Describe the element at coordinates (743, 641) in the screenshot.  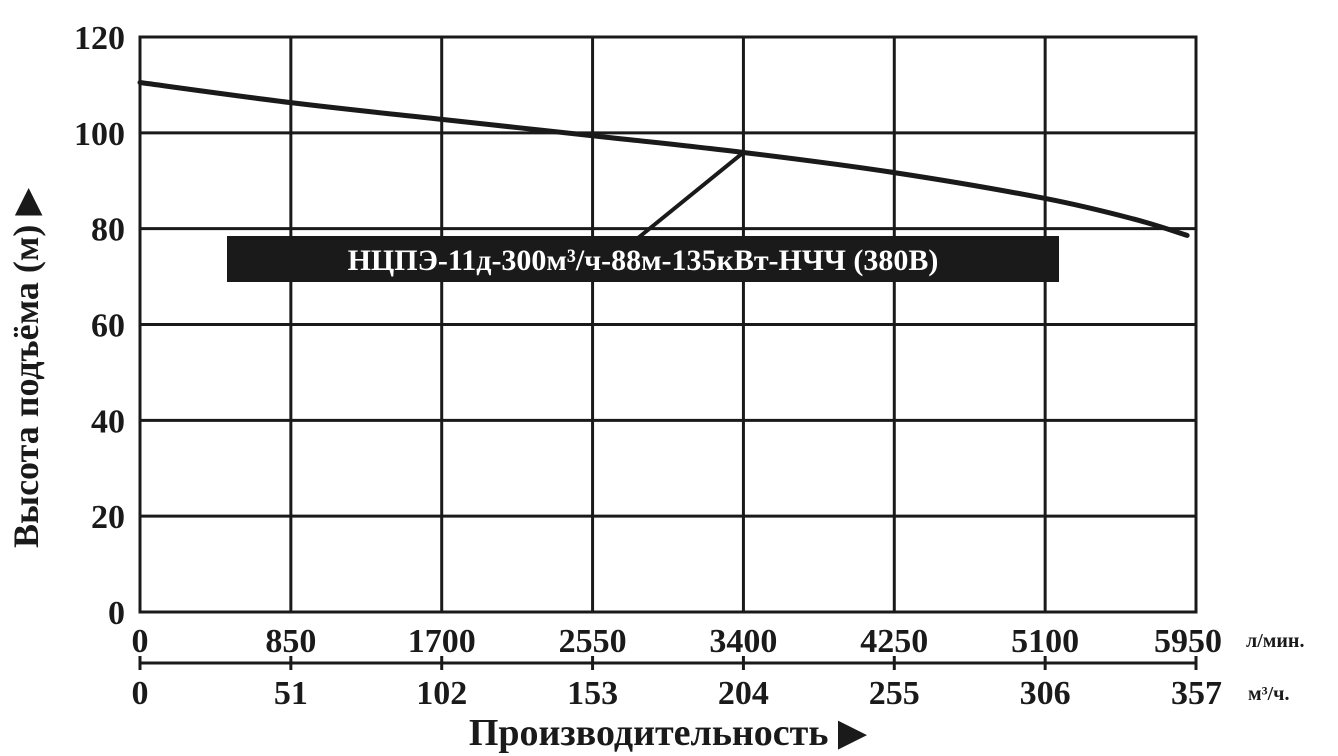
I see `x-tick-label-primary: 3400` at that location.